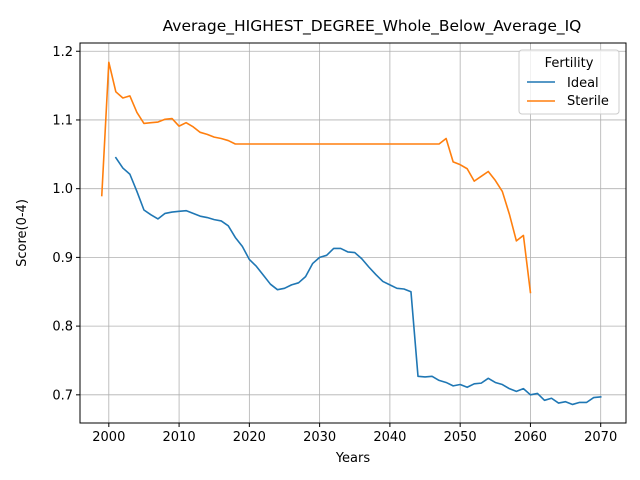  Describe the element at coordinates (249, 437) in the screenshot. I see `x-tick-label: 2020` at that location.